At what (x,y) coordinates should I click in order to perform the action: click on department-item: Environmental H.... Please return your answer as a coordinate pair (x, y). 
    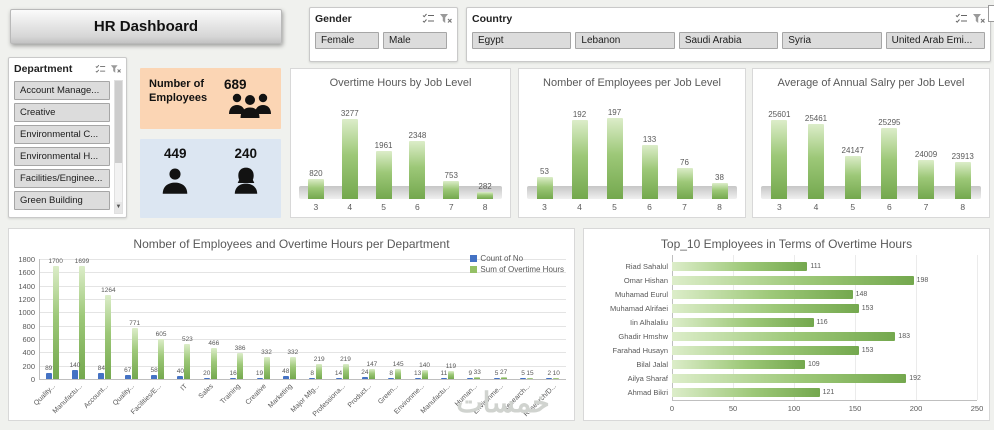
    Looking at the image, I should click on (62, 156).